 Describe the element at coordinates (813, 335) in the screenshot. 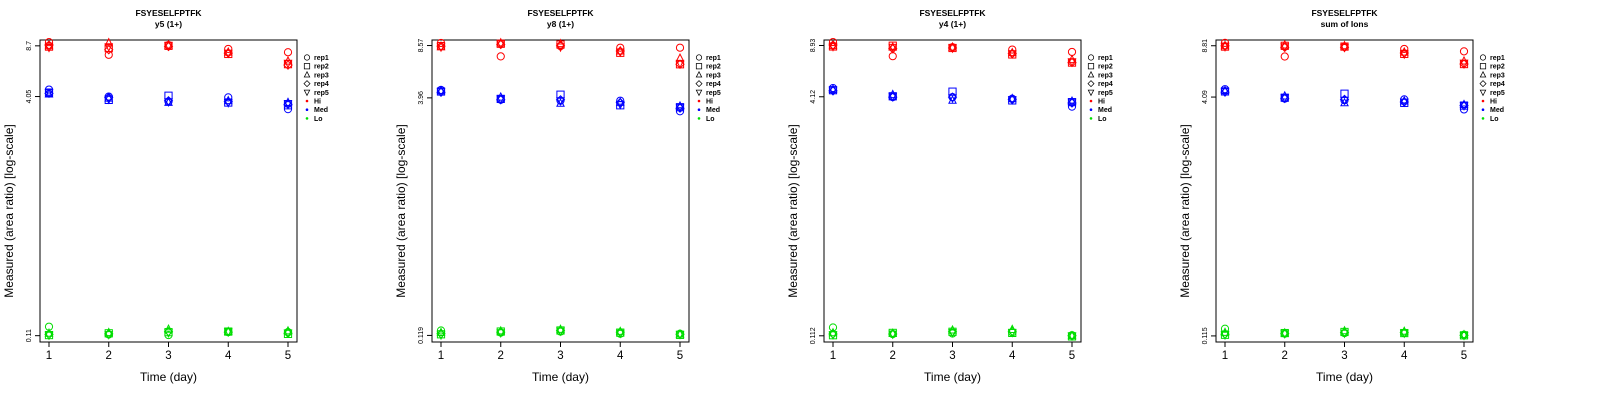

I see `y-tick-label: 0.112` at that location.